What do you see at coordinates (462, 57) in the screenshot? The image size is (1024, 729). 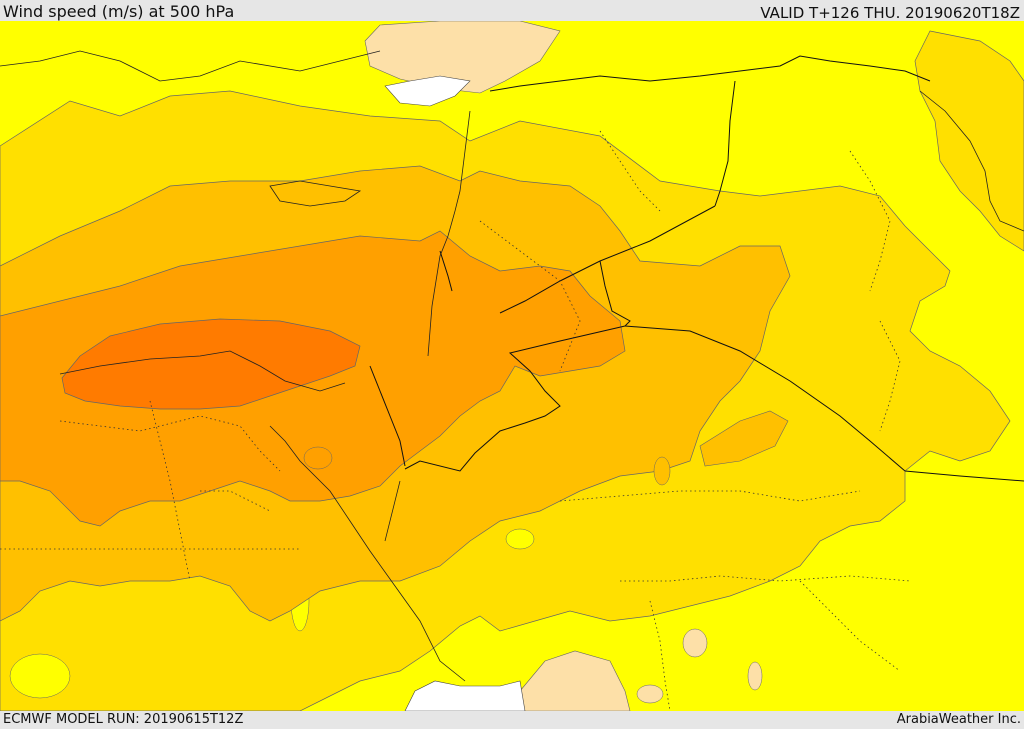 I see `pale-patch-north` at bounding box center [462, 57].